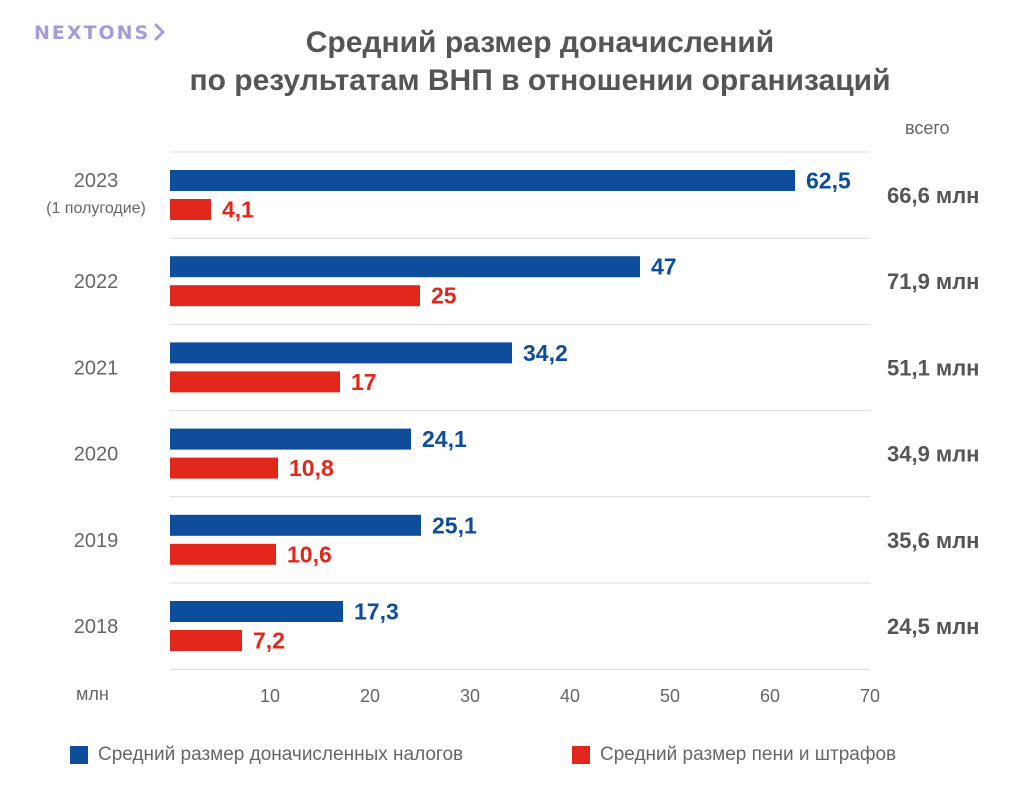  Describe the element at coordinates (92, 694) in the screenshot. I see `x-axis-unit: млн` at that location.